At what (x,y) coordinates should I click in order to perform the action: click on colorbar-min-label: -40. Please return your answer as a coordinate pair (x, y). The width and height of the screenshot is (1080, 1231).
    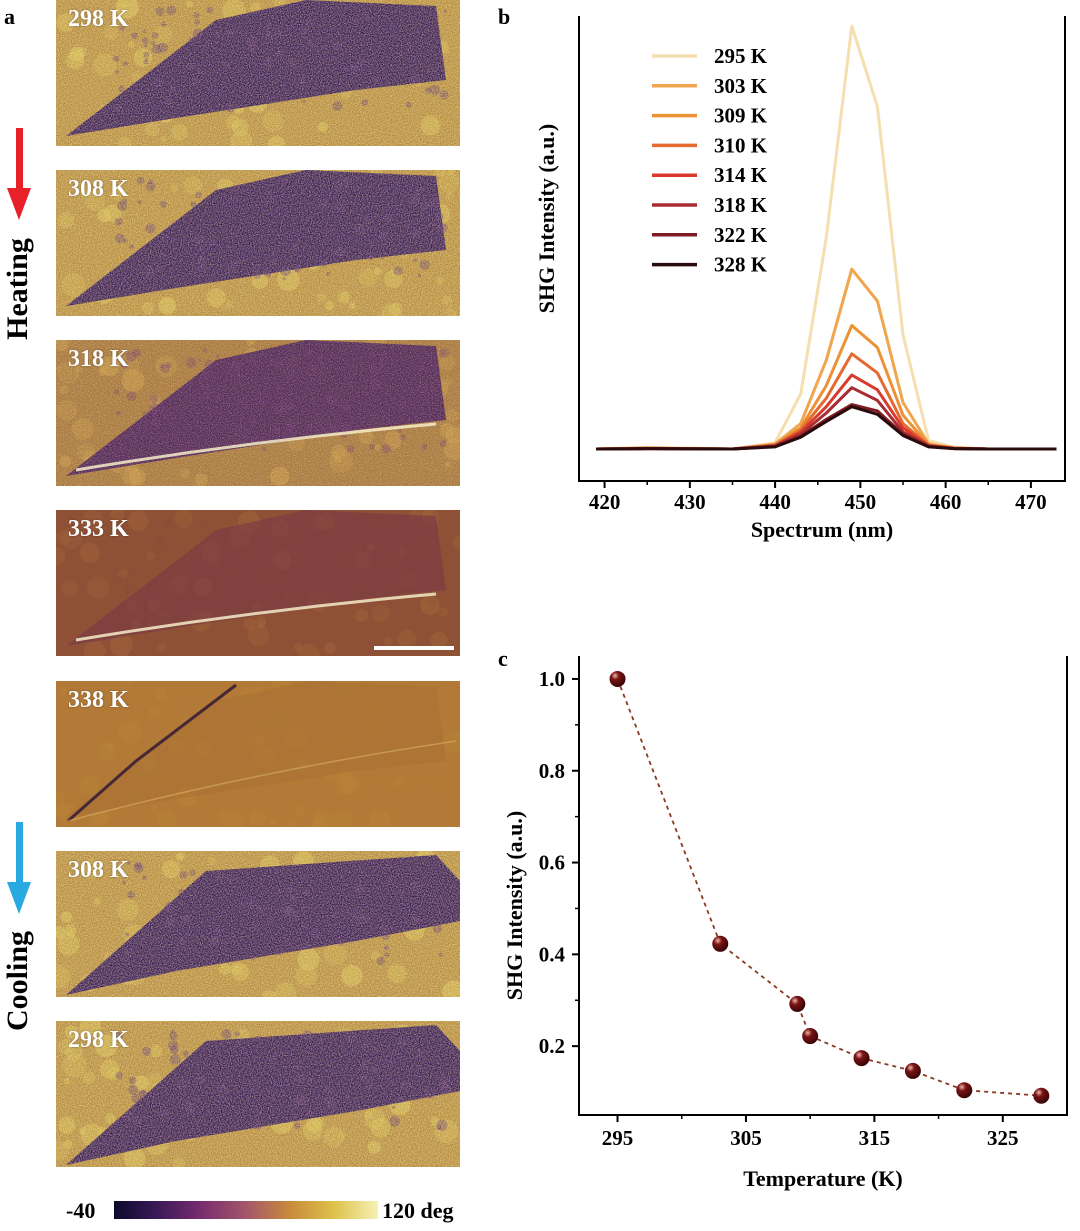
    Looking at the image, I should click on (81, 1210).